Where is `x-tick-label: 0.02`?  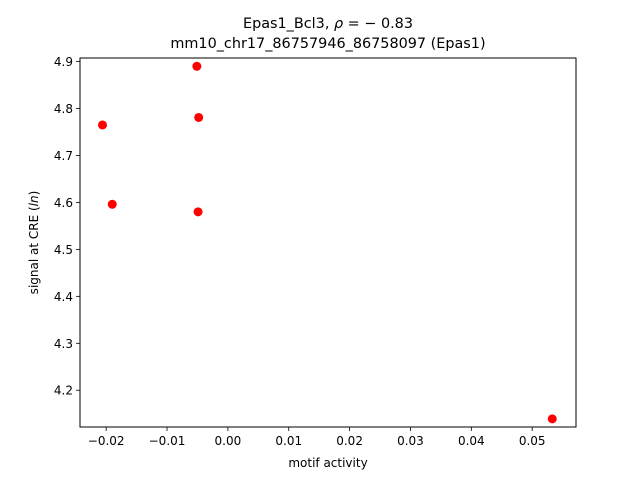 x-tick-label: 0.02 is located at coordinates (349, 441).